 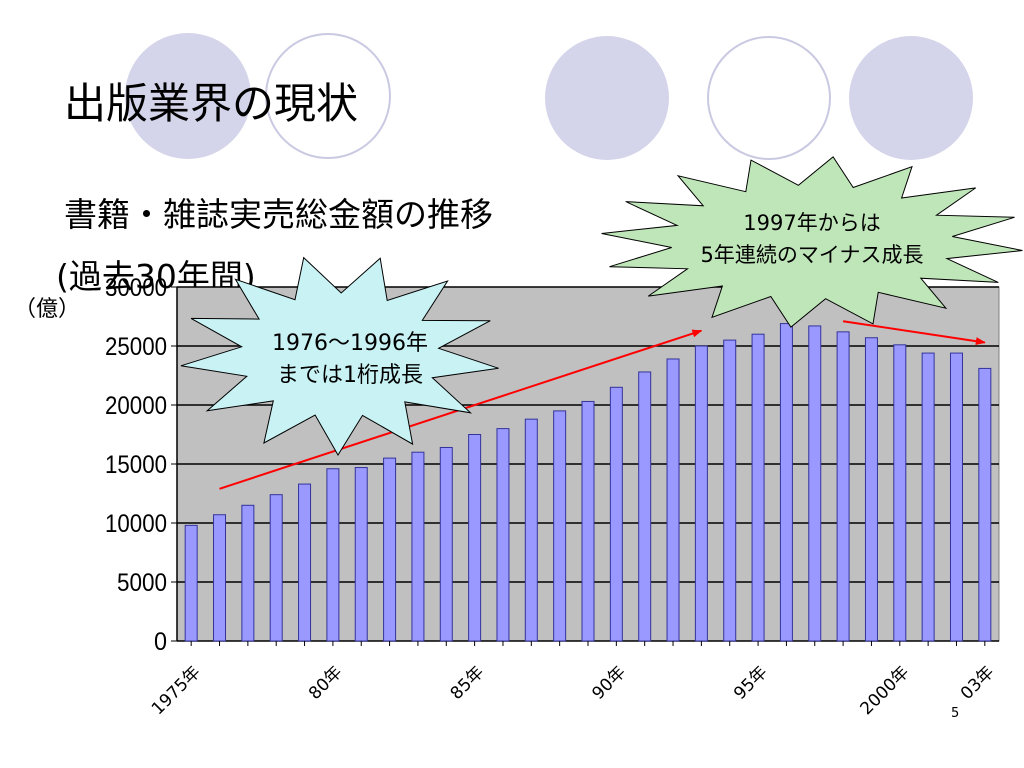 What do you see at coordinates (136, 288) in the screenshot?
I see `y-tick-label: 30000` at bounding box center [136, 288].